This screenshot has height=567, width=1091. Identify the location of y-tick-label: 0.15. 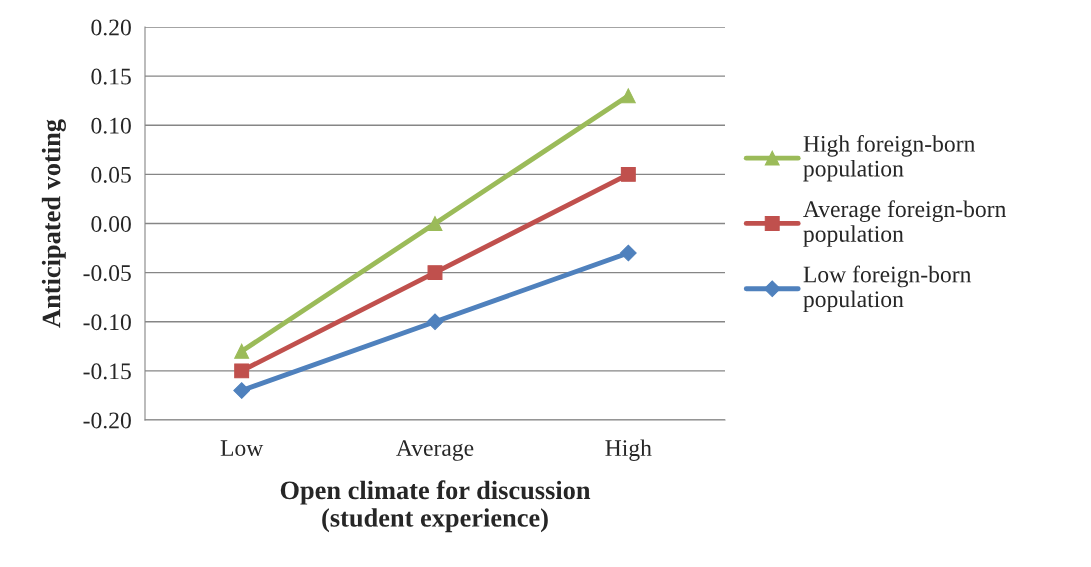
(111, 76).